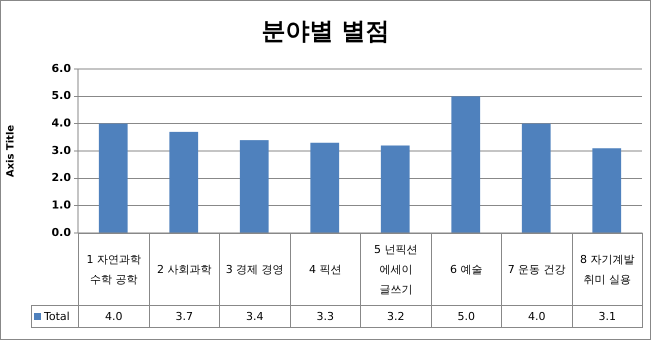 This screenshot has width=651, height=340. Describe the element at coordinates (255, 317) in the screenshot. I see `data-label: 3.4` at that location.